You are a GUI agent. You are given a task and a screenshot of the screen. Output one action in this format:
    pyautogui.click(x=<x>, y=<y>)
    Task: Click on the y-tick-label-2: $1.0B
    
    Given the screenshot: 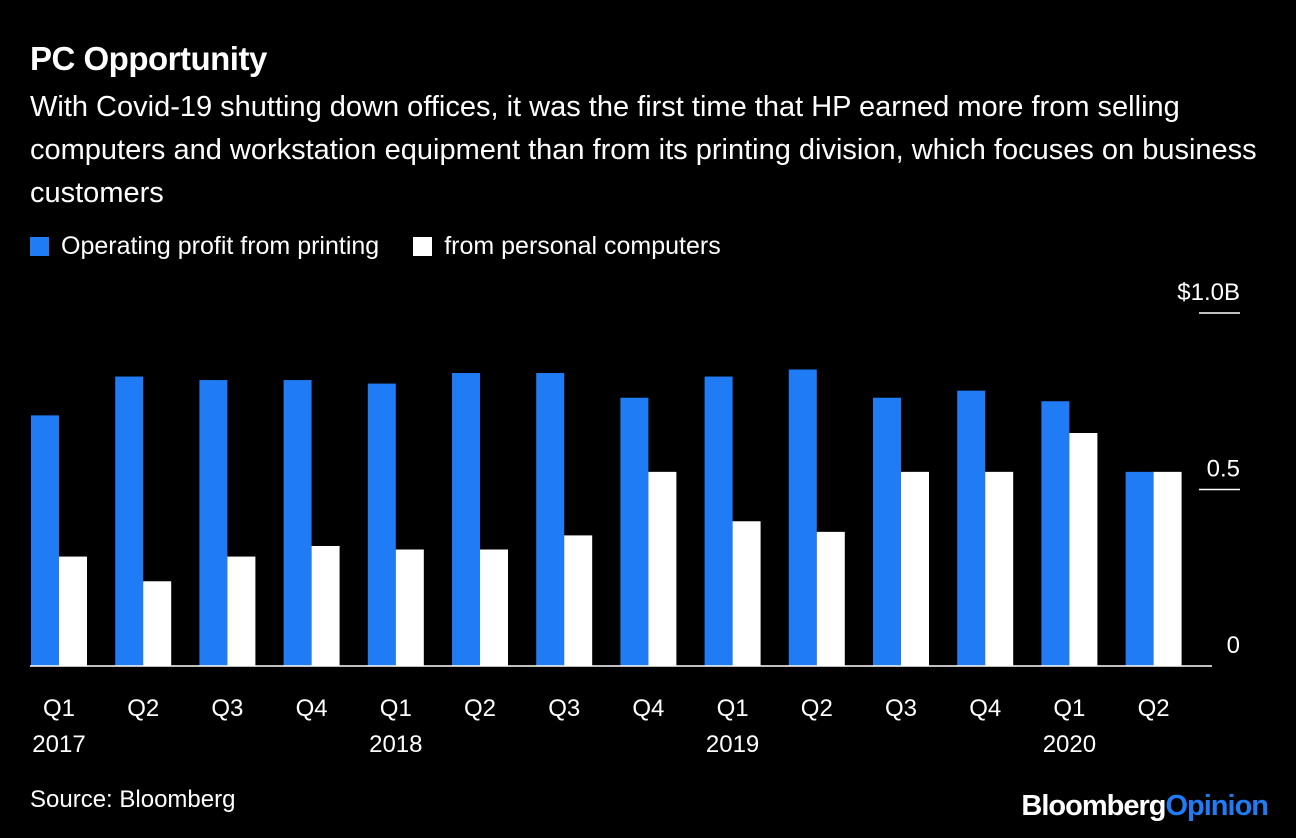 What is the action you would take?
    pyautogui.click(x=1208, y=292)
    